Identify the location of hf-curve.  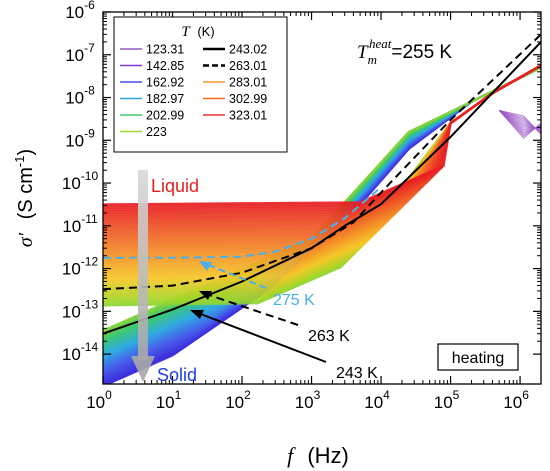
(520, 122).